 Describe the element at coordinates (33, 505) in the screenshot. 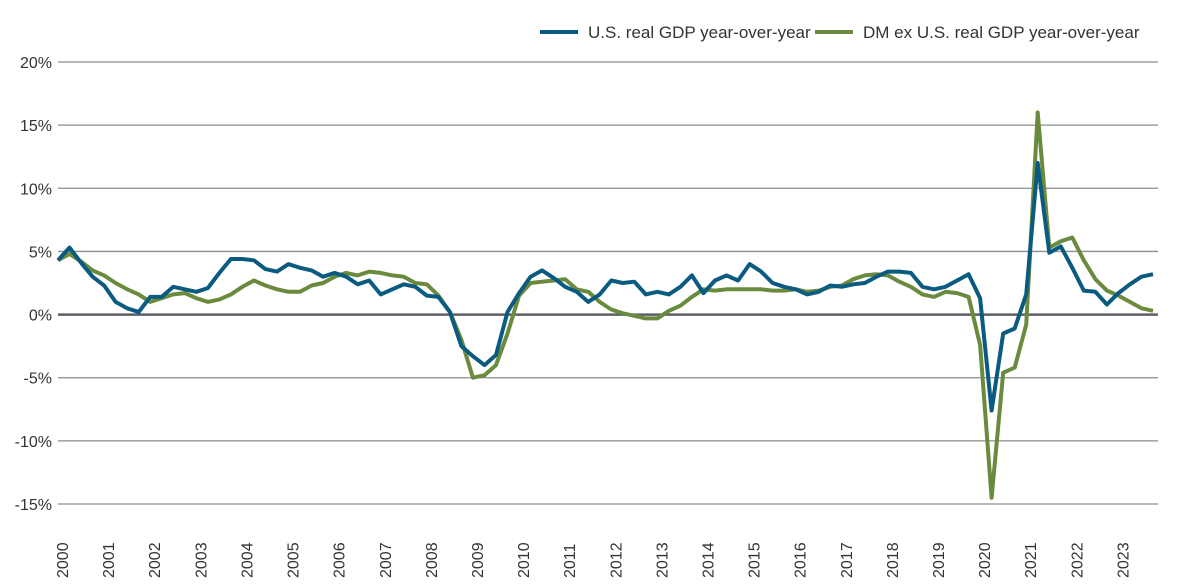

I see `y-tick-label: -15%` at that location.